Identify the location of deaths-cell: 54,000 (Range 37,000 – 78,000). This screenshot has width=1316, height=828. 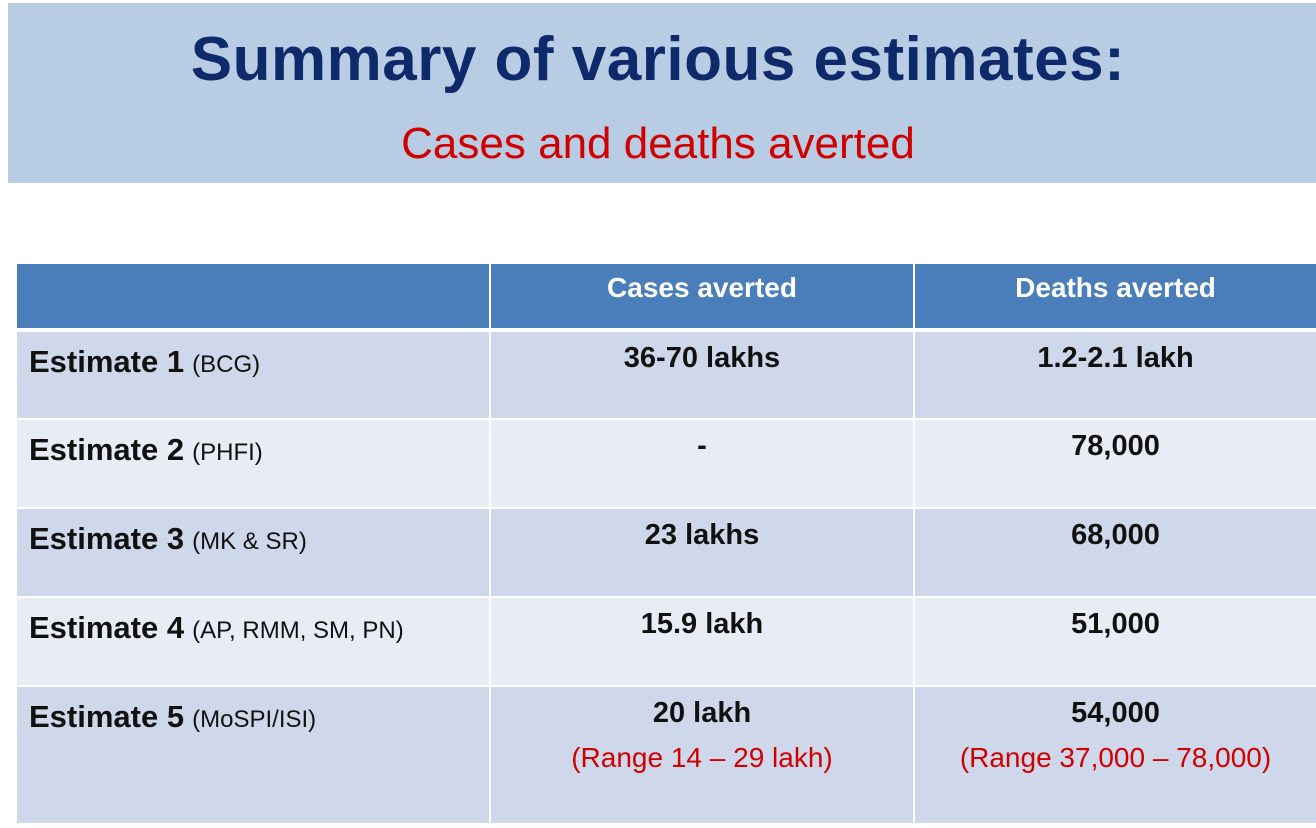
(1115, 755).